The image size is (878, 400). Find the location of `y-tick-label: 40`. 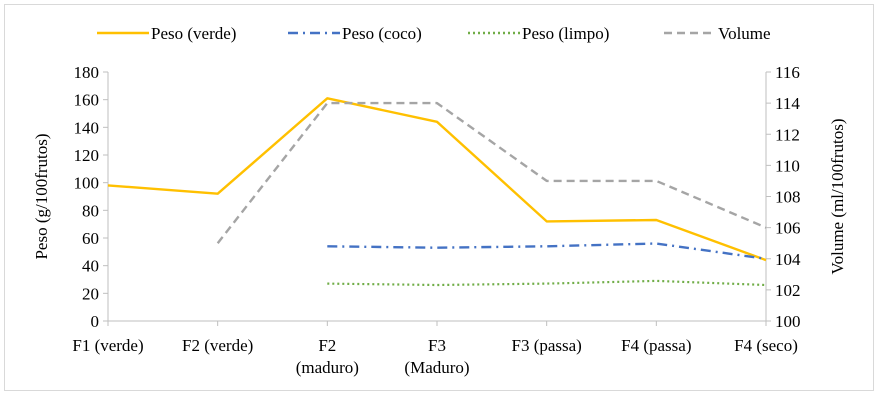

y-tick-label: 40 is located at coordinates (90, 266).